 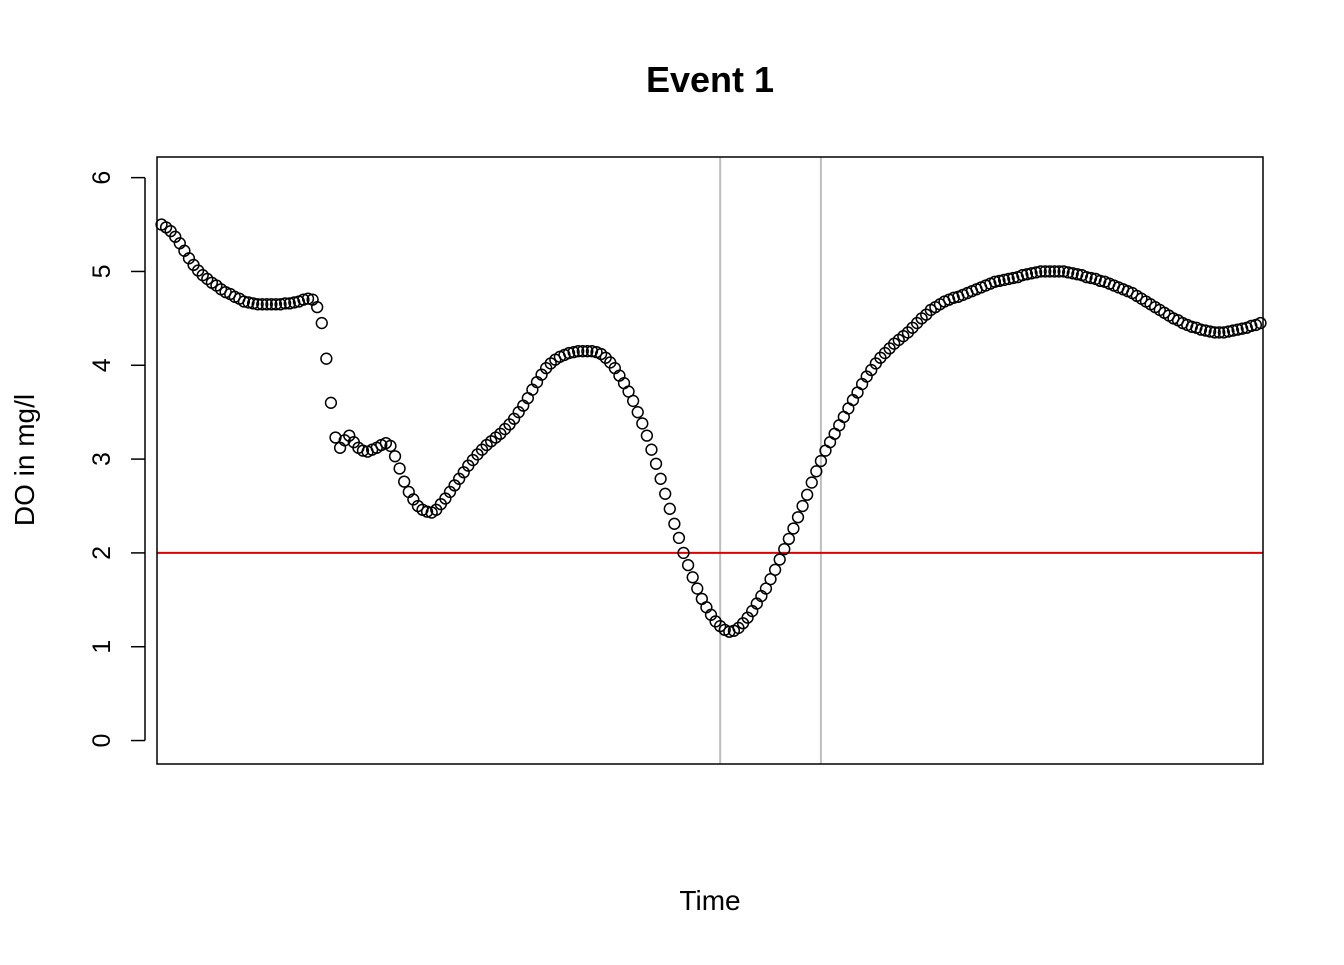 What do you see at coordinates (102, 178) in the screenshot?
I see `y-tick-label: 6` at bounding box center [102, 178].